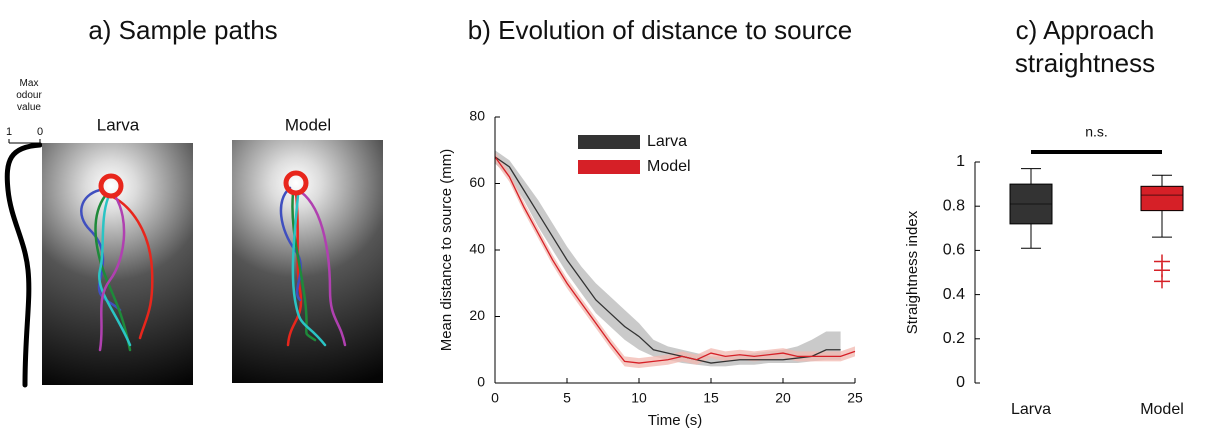  What do you see at coordinates (660, 30) in the screenshot?
I see `chart-title: b) Evolution of distance to source` at bounding box center [660, 30].